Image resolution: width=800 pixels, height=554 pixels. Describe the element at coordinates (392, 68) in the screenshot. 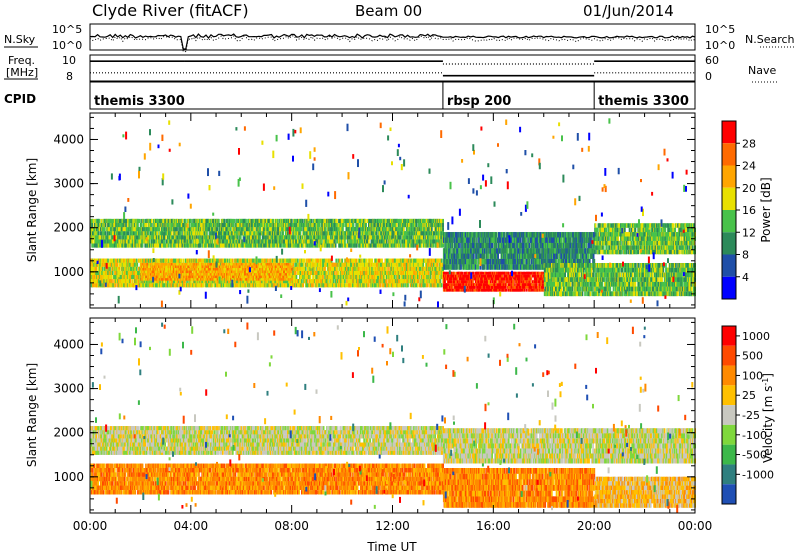

I see `freq-frame` at that location.